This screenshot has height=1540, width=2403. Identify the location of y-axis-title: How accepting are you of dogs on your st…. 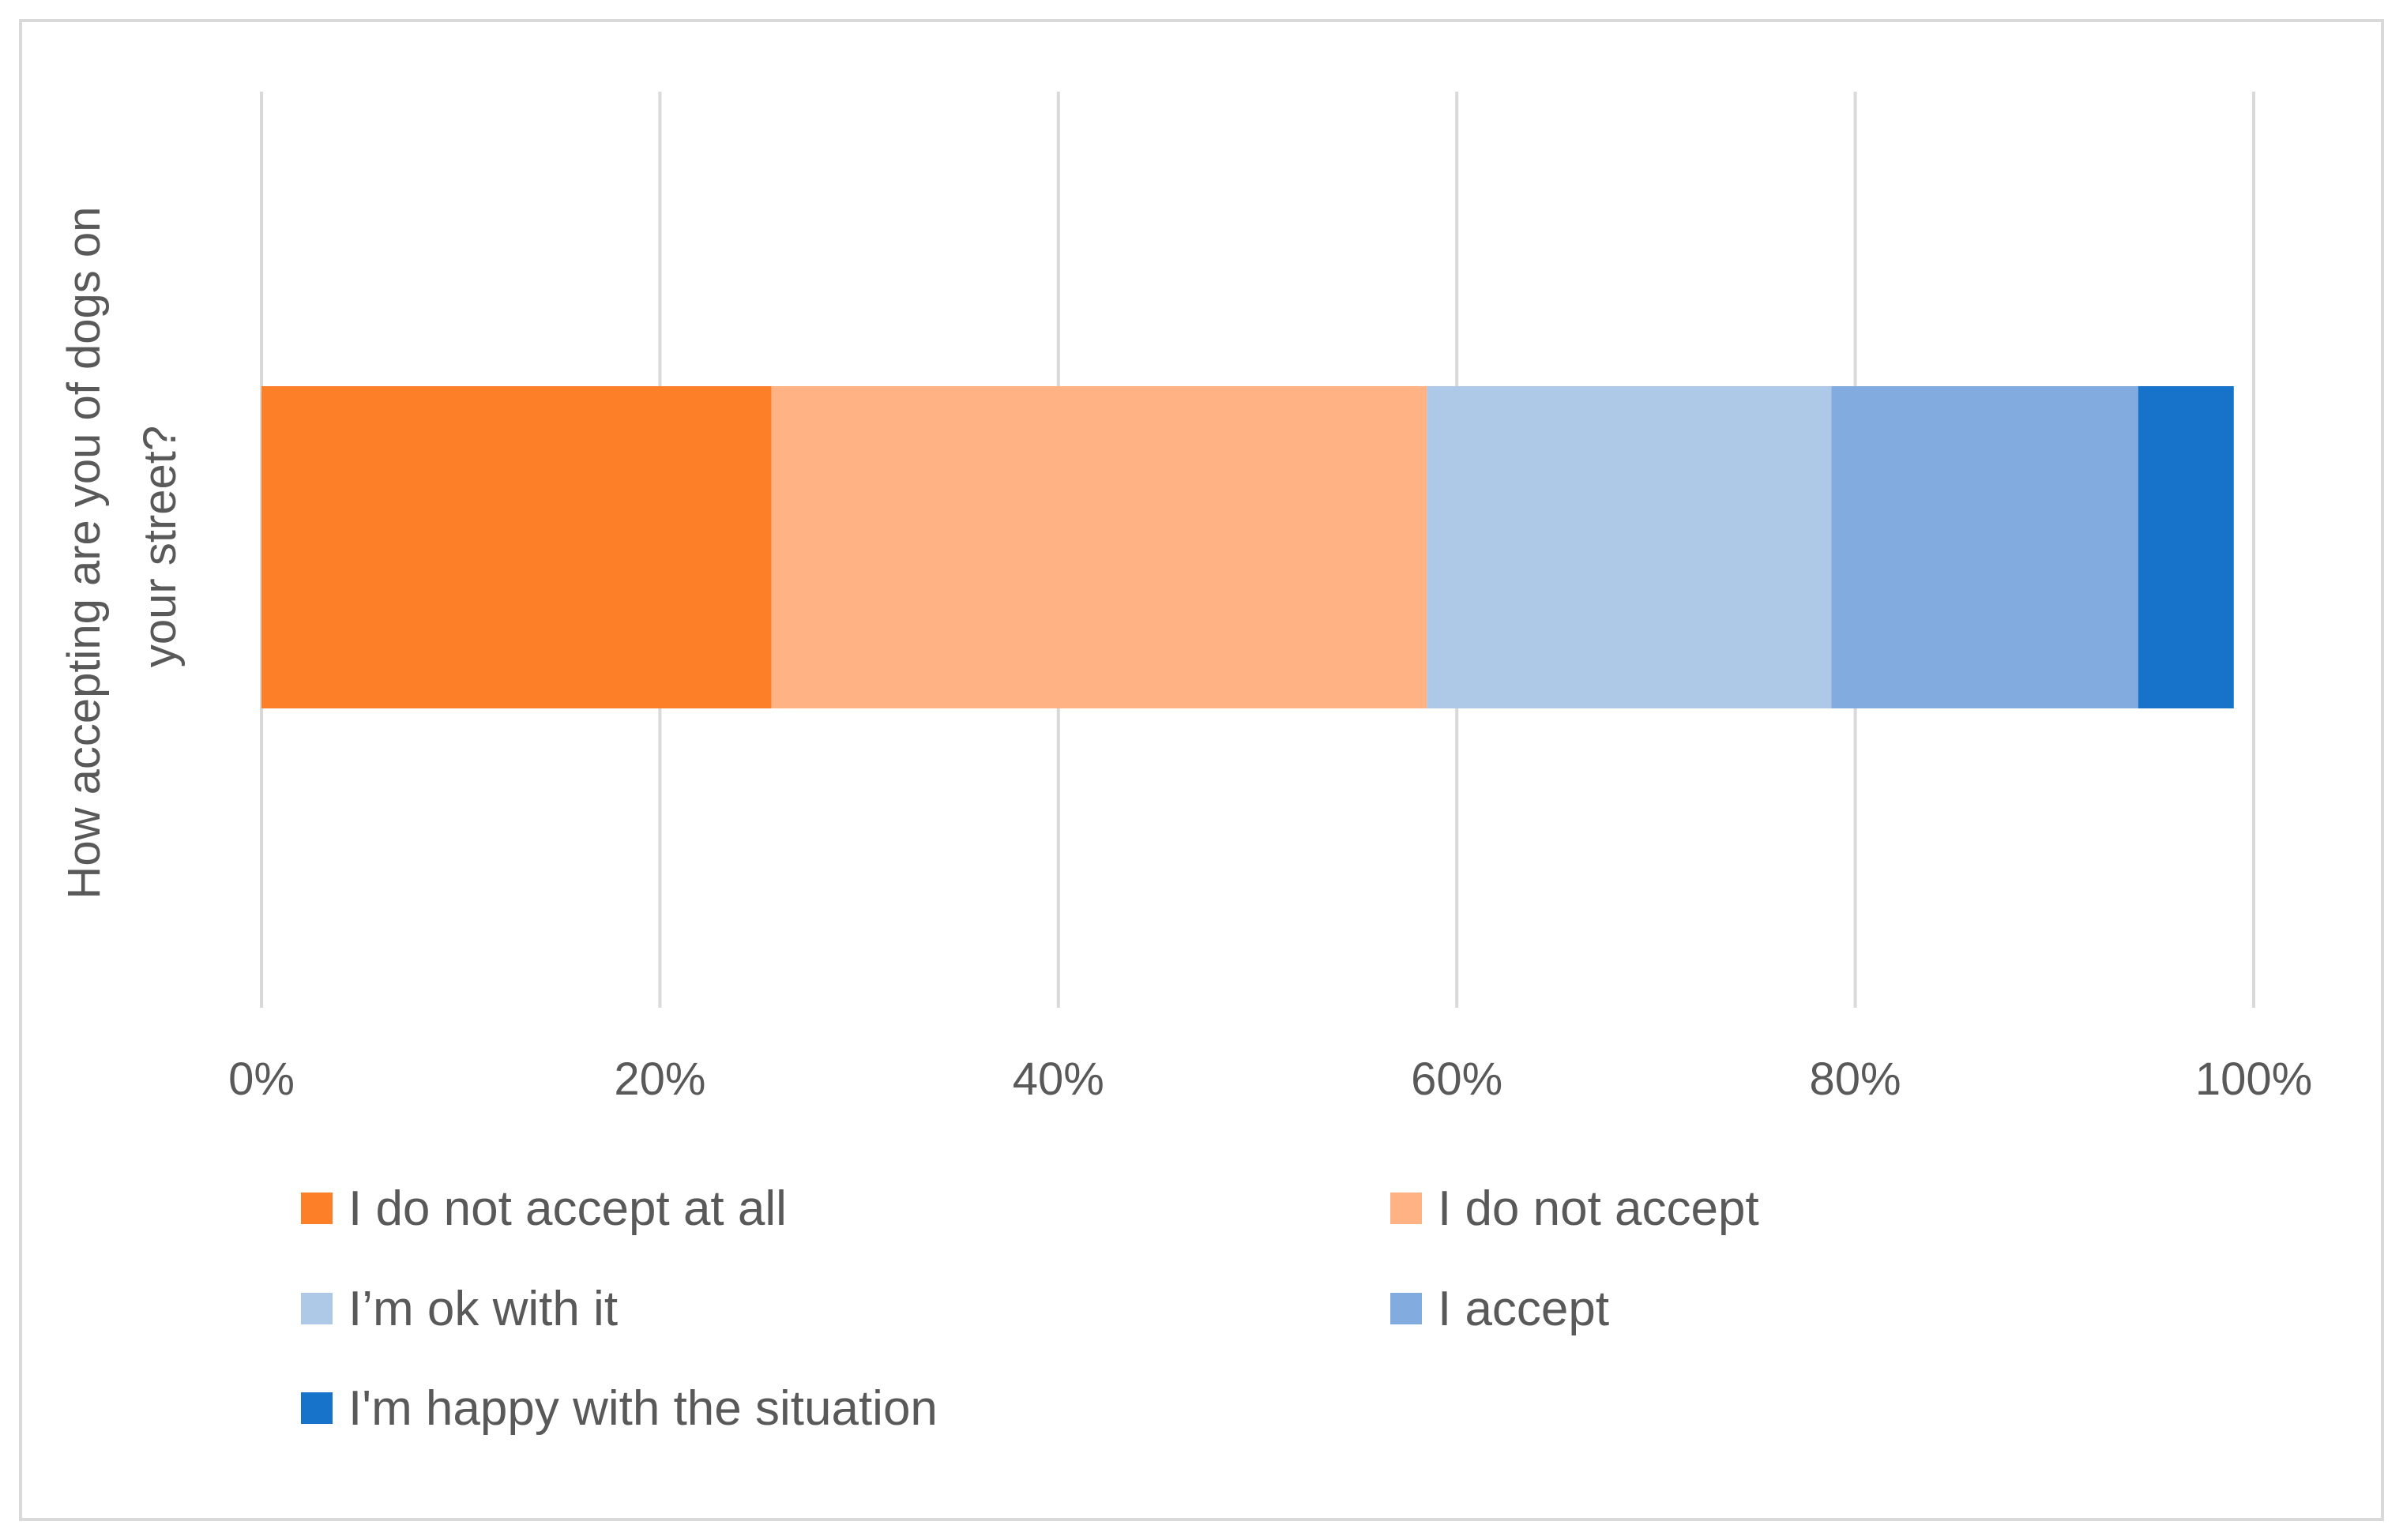
(122, 546).